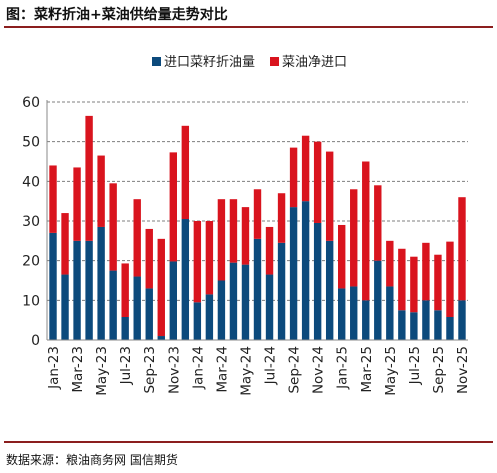 The height and width of the screenshot is (473, 497). Describe the element at coordinates (31, 103) in the screenshot. I see `y-tick-label: 60` at that location.